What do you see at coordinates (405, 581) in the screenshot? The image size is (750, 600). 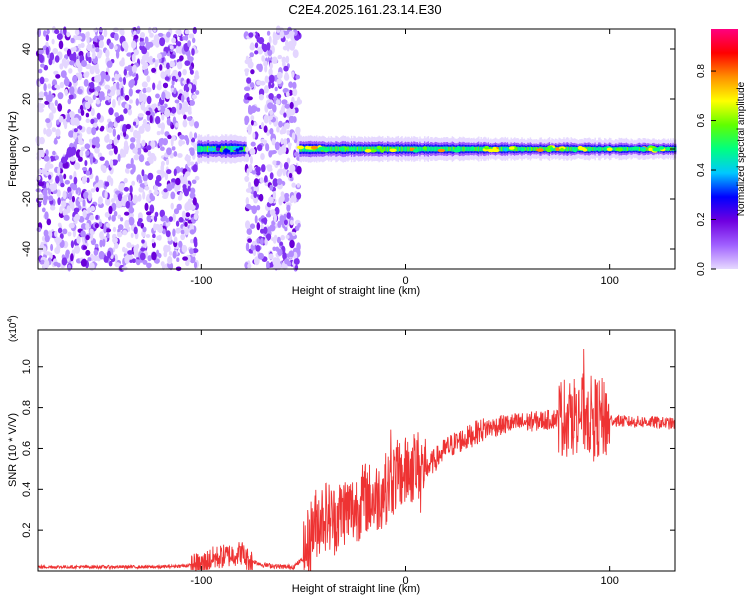 I see `x-tick-label: 0` at bounding box center [405, 581].